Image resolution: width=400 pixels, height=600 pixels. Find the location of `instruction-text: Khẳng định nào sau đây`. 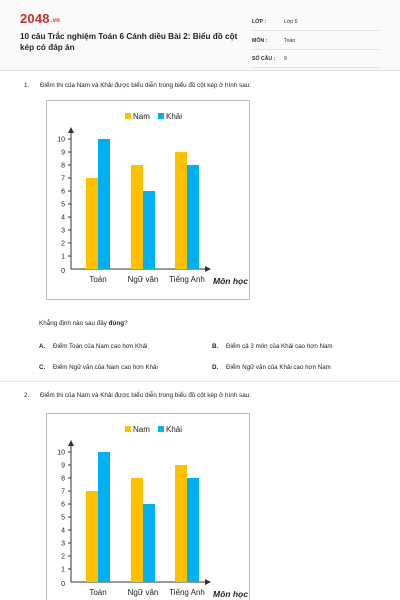

instruction-text: Khẳng định nào sau đây is located at coordinates (74, 323).